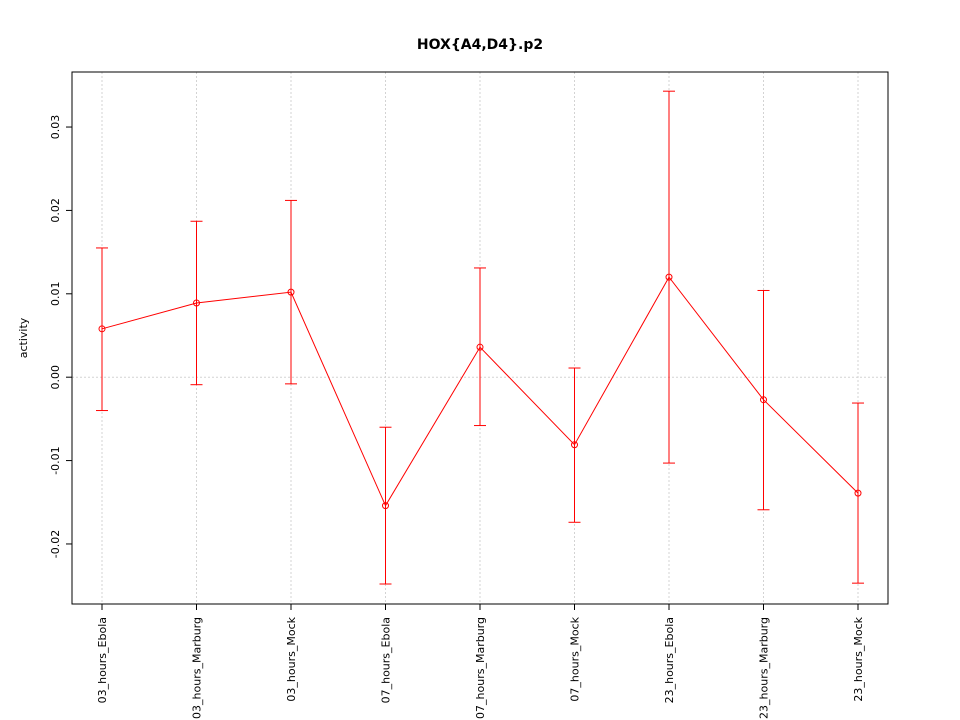  Describe the element at coordinates (55, 544) in the screenshot. I see `y-tick-label: -0.02` at that location.